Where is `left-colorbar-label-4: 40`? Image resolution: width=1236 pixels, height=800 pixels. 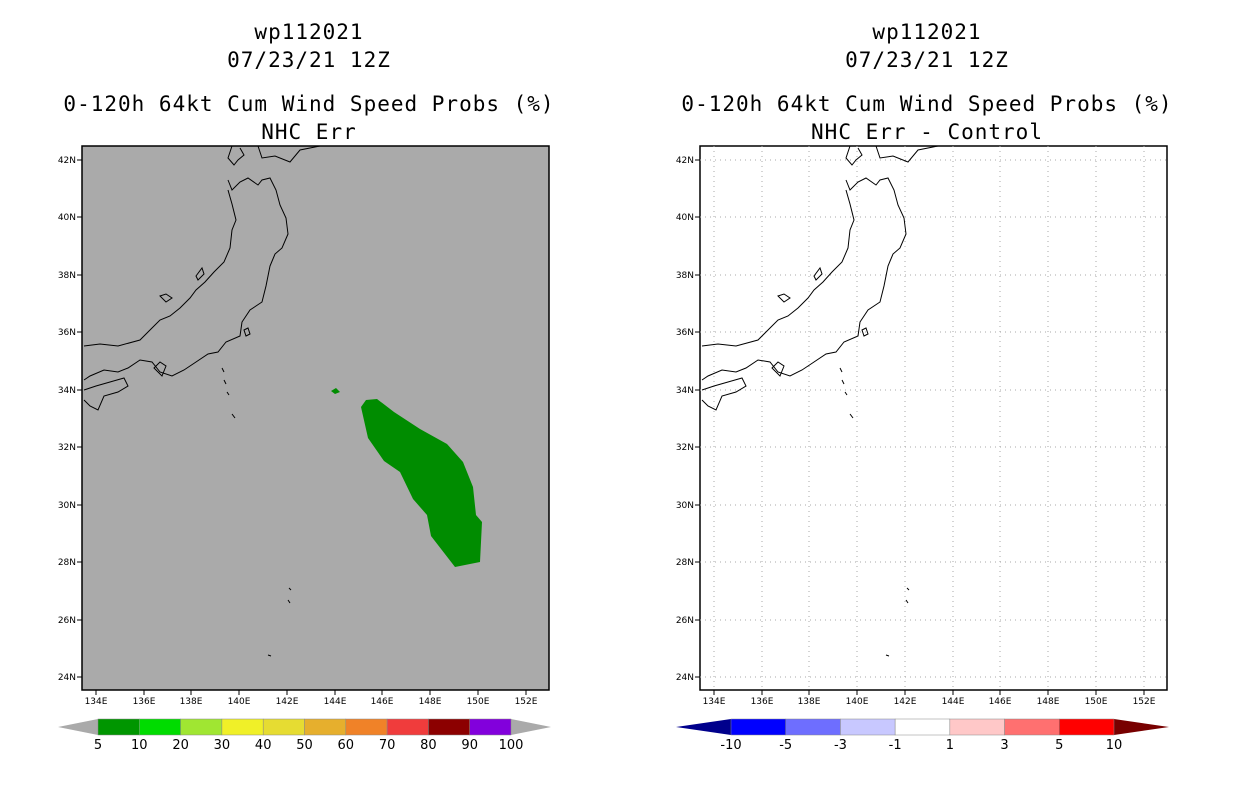 left-colorbar-label-4: 40 is located at coordinates (263, 745).